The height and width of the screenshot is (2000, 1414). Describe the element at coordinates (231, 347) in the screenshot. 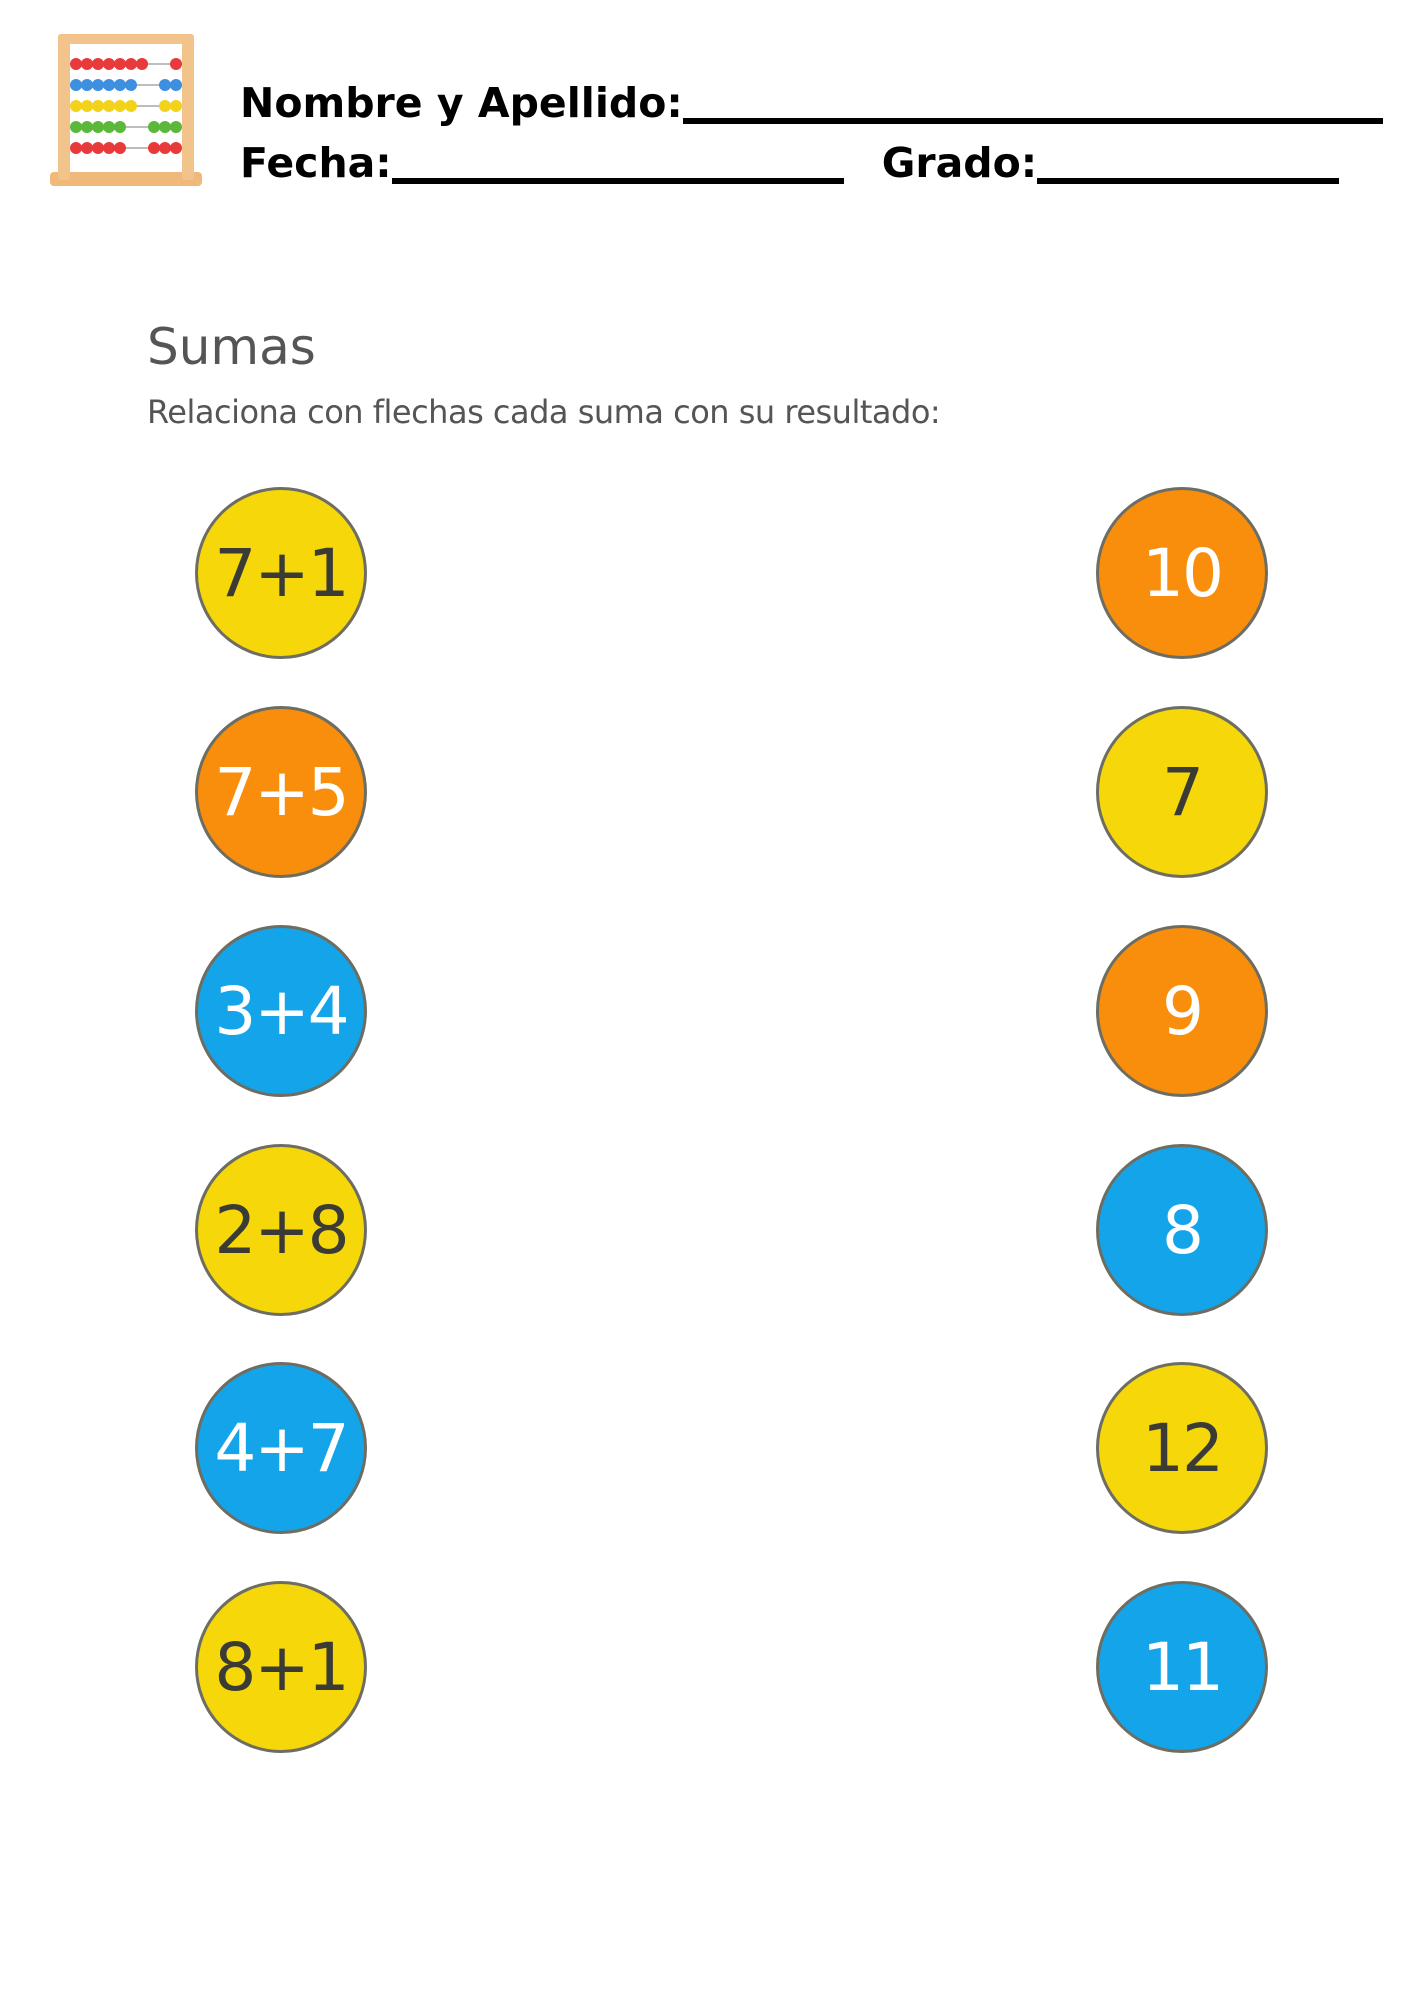

I see `exercise-title: Sumas` at that location.